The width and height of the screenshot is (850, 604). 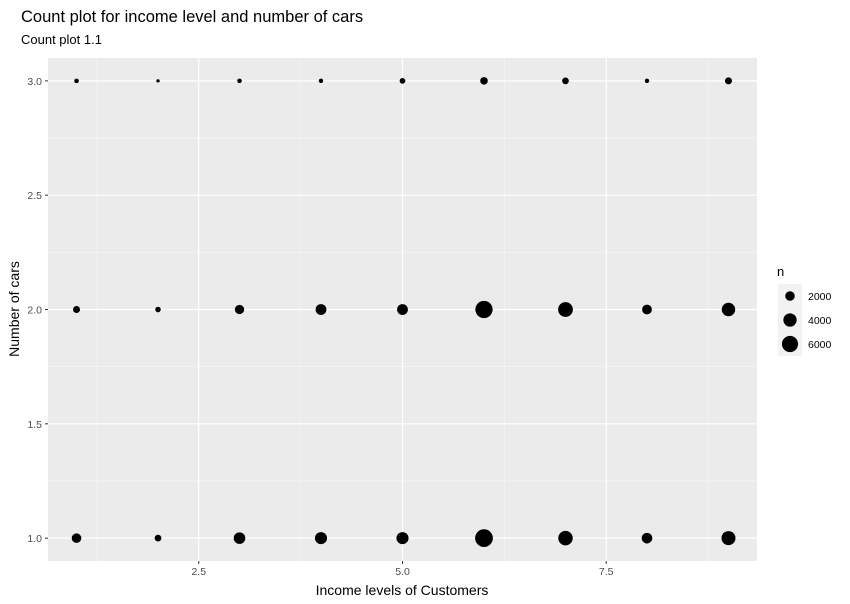 I want to click on y-tick-label: 1.0, so click(x=34, y=539).